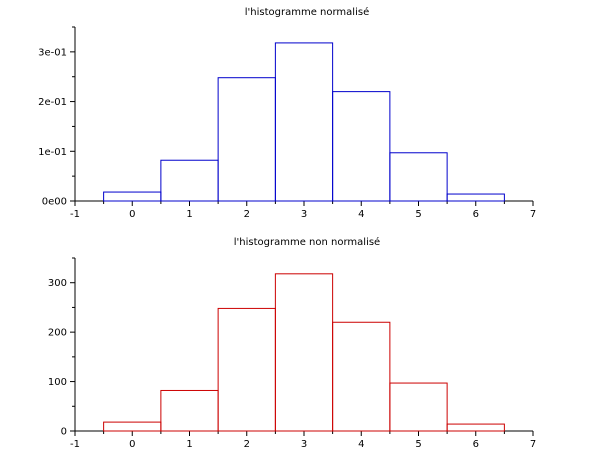  Describe the element at coordinates (307, 242) in the screenshot. I see `chart-title: l'histogramme non normalisé` at that location.